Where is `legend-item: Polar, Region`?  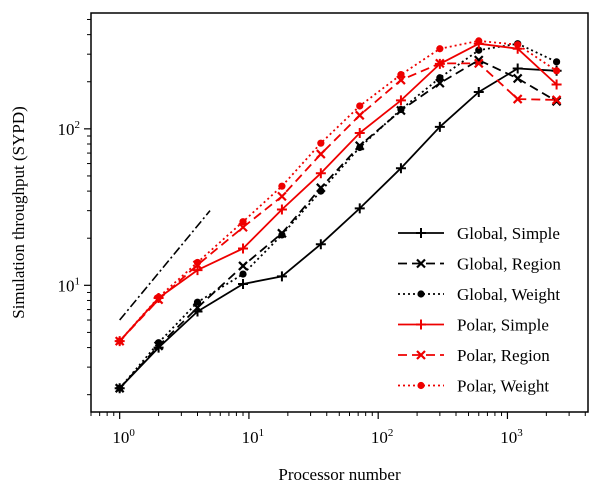 legend-item: Polar, Region is located at coordinates (474, 355).